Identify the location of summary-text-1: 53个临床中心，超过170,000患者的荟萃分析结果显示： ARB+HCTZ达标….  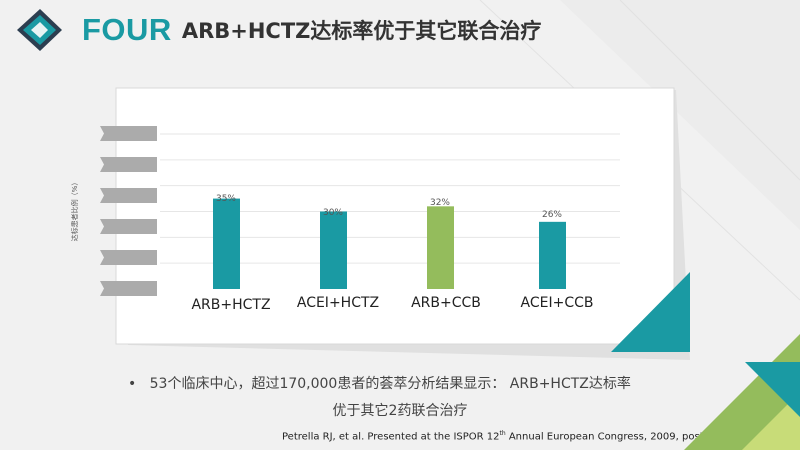
(390, 384).